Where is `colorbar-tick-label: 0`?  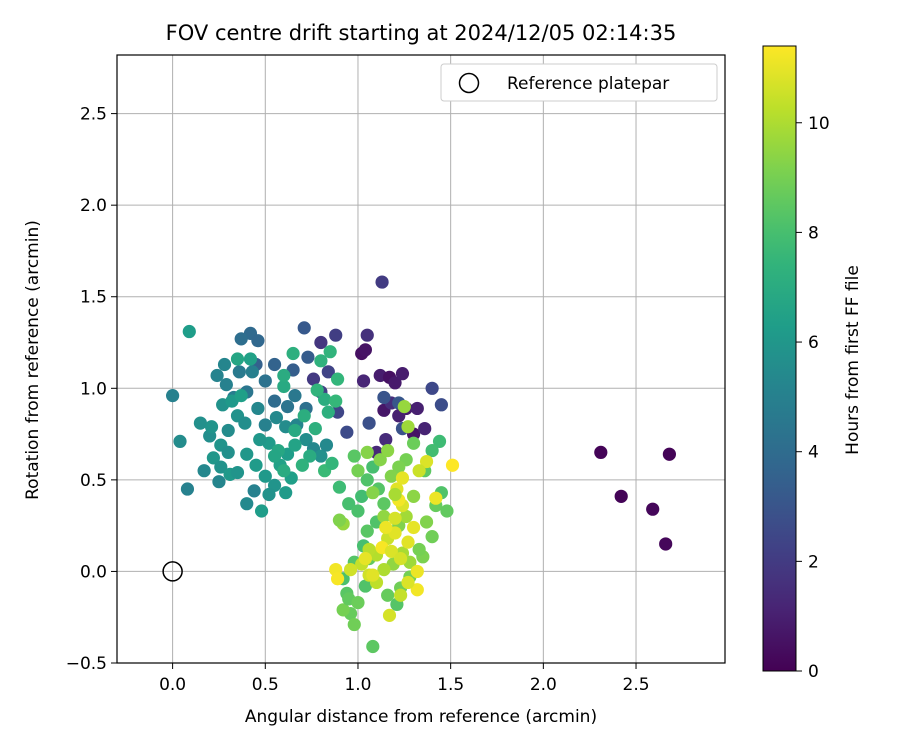
colorbar-tick-label: 0 is located at coordinates (813, 672).